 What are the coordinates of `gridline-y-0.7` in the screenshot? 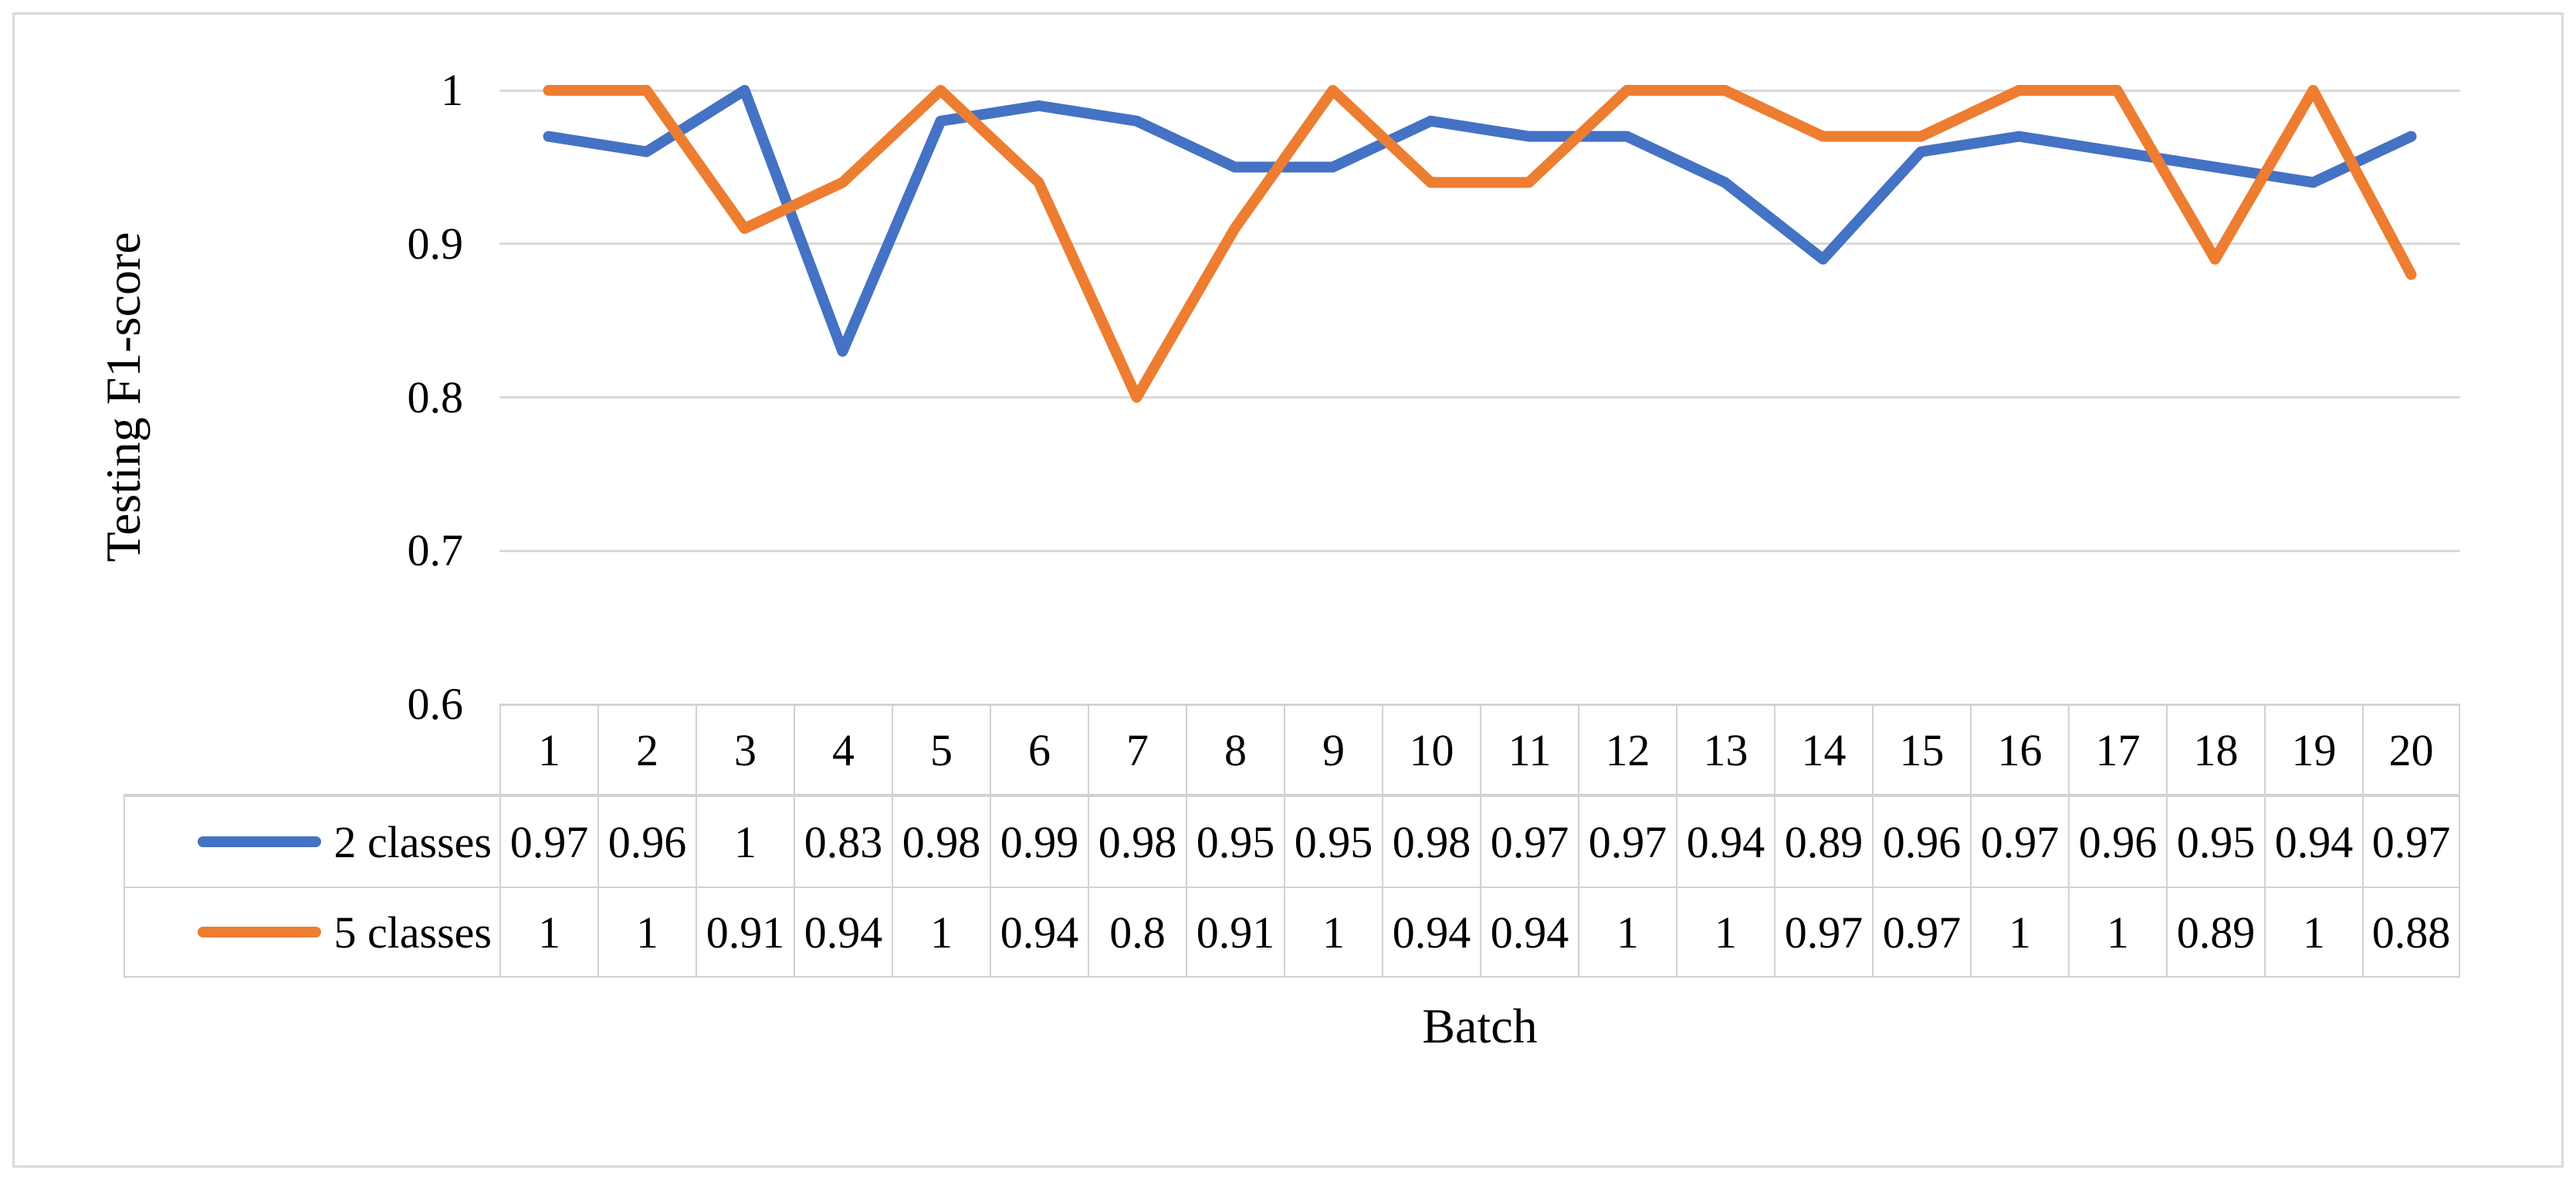 It's located at (1480, 550).